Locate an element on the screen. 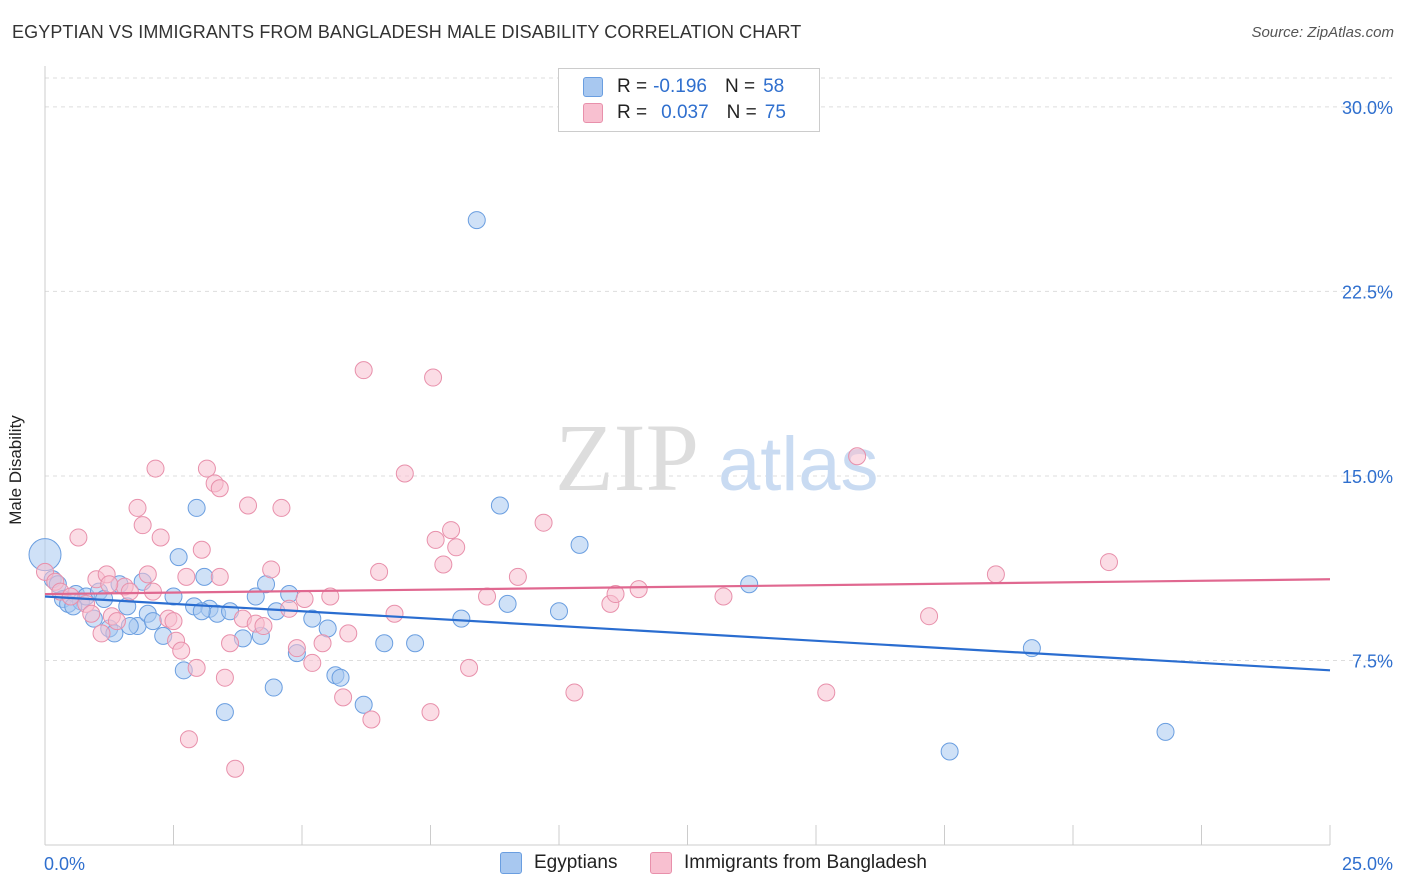 The width and height of the screenshot is (1406, 892). y-axis-label: Male Disability is located at coordinates (15, 470).